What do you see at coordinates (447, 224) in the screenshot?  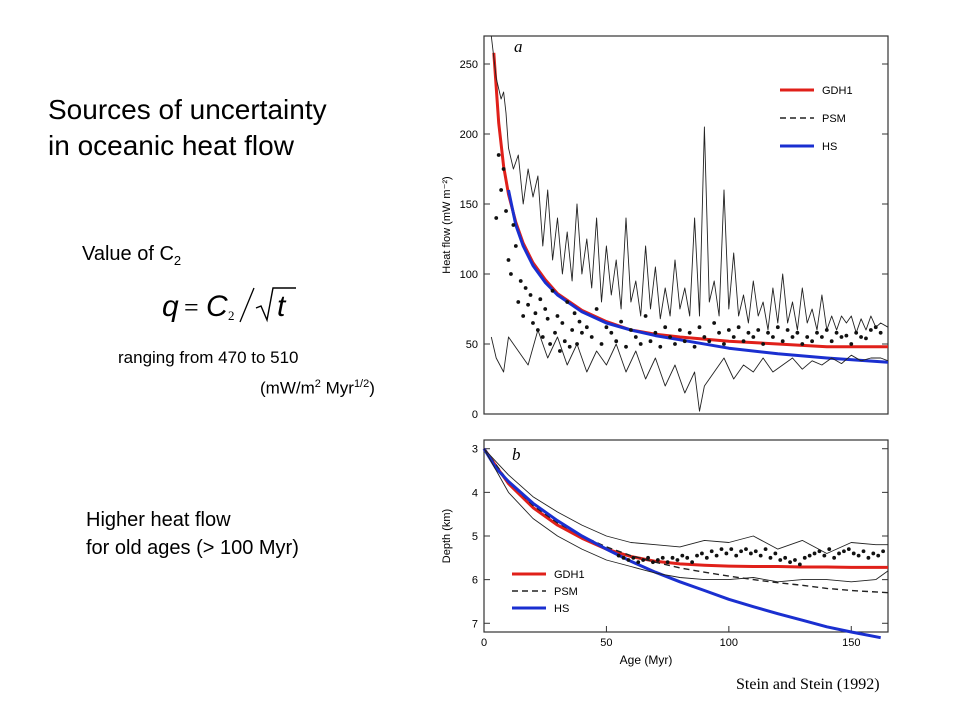 I see `y-axis-label: Heat flow (mW m⁻²)` at bounding box center [447, 224].